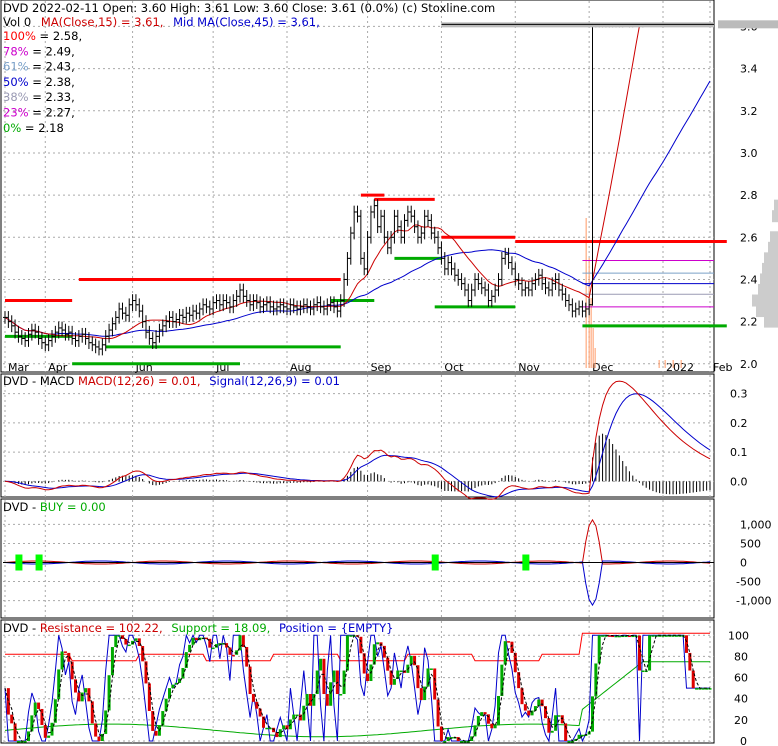 The width and height of the screenshot is (778, 746). What do you see at coordinates (21, 36) in the screenshot?
I see `fib-label-pct: 100%` at bounding box center [21, 36].